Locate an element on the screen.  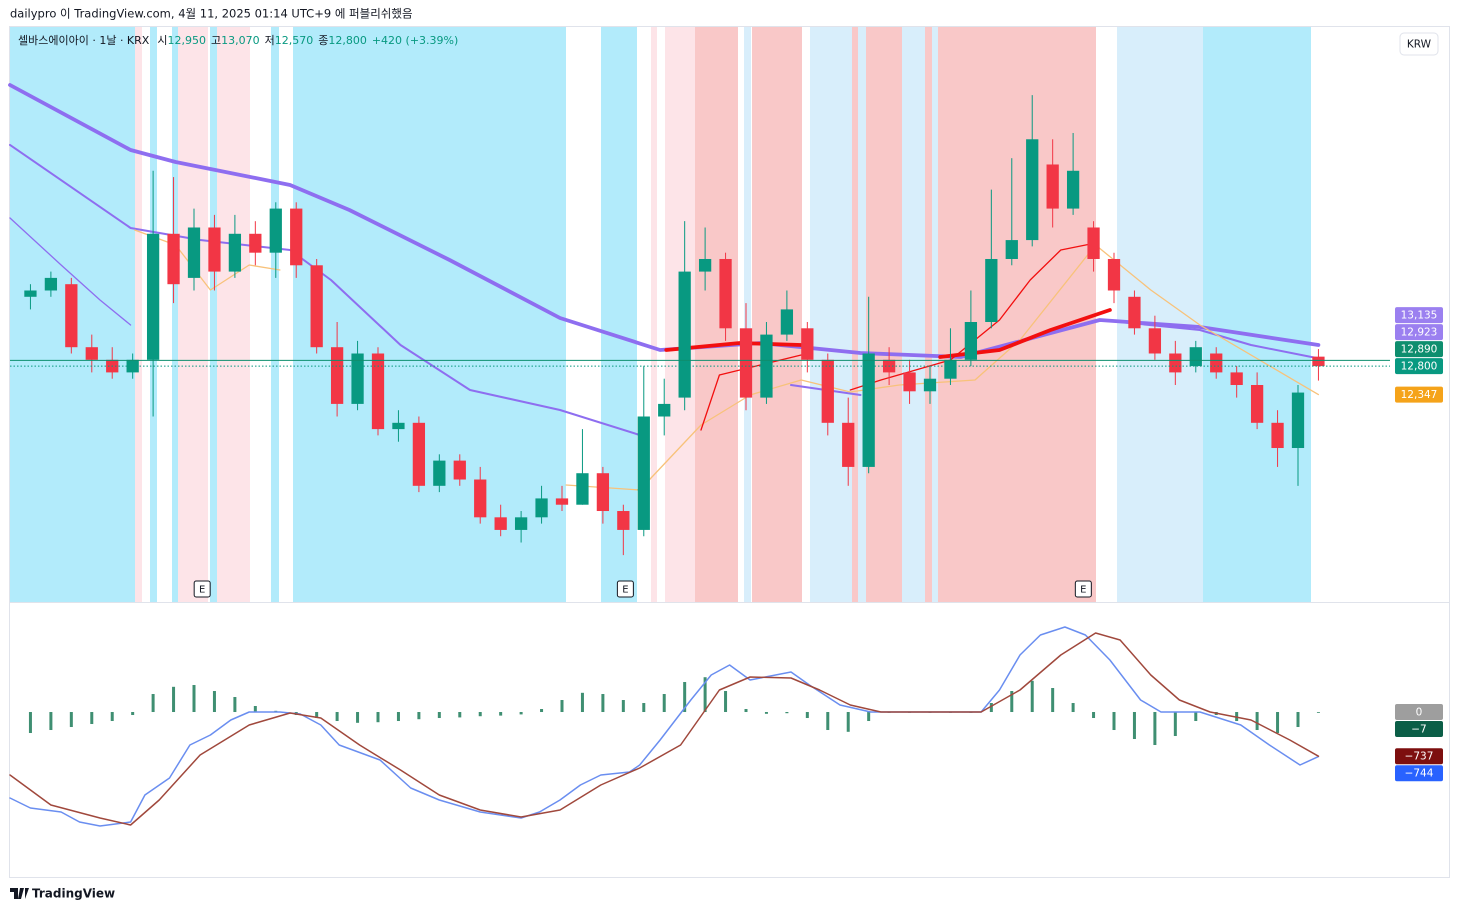
price-label: −737 is located at coordinates (1419, 757).